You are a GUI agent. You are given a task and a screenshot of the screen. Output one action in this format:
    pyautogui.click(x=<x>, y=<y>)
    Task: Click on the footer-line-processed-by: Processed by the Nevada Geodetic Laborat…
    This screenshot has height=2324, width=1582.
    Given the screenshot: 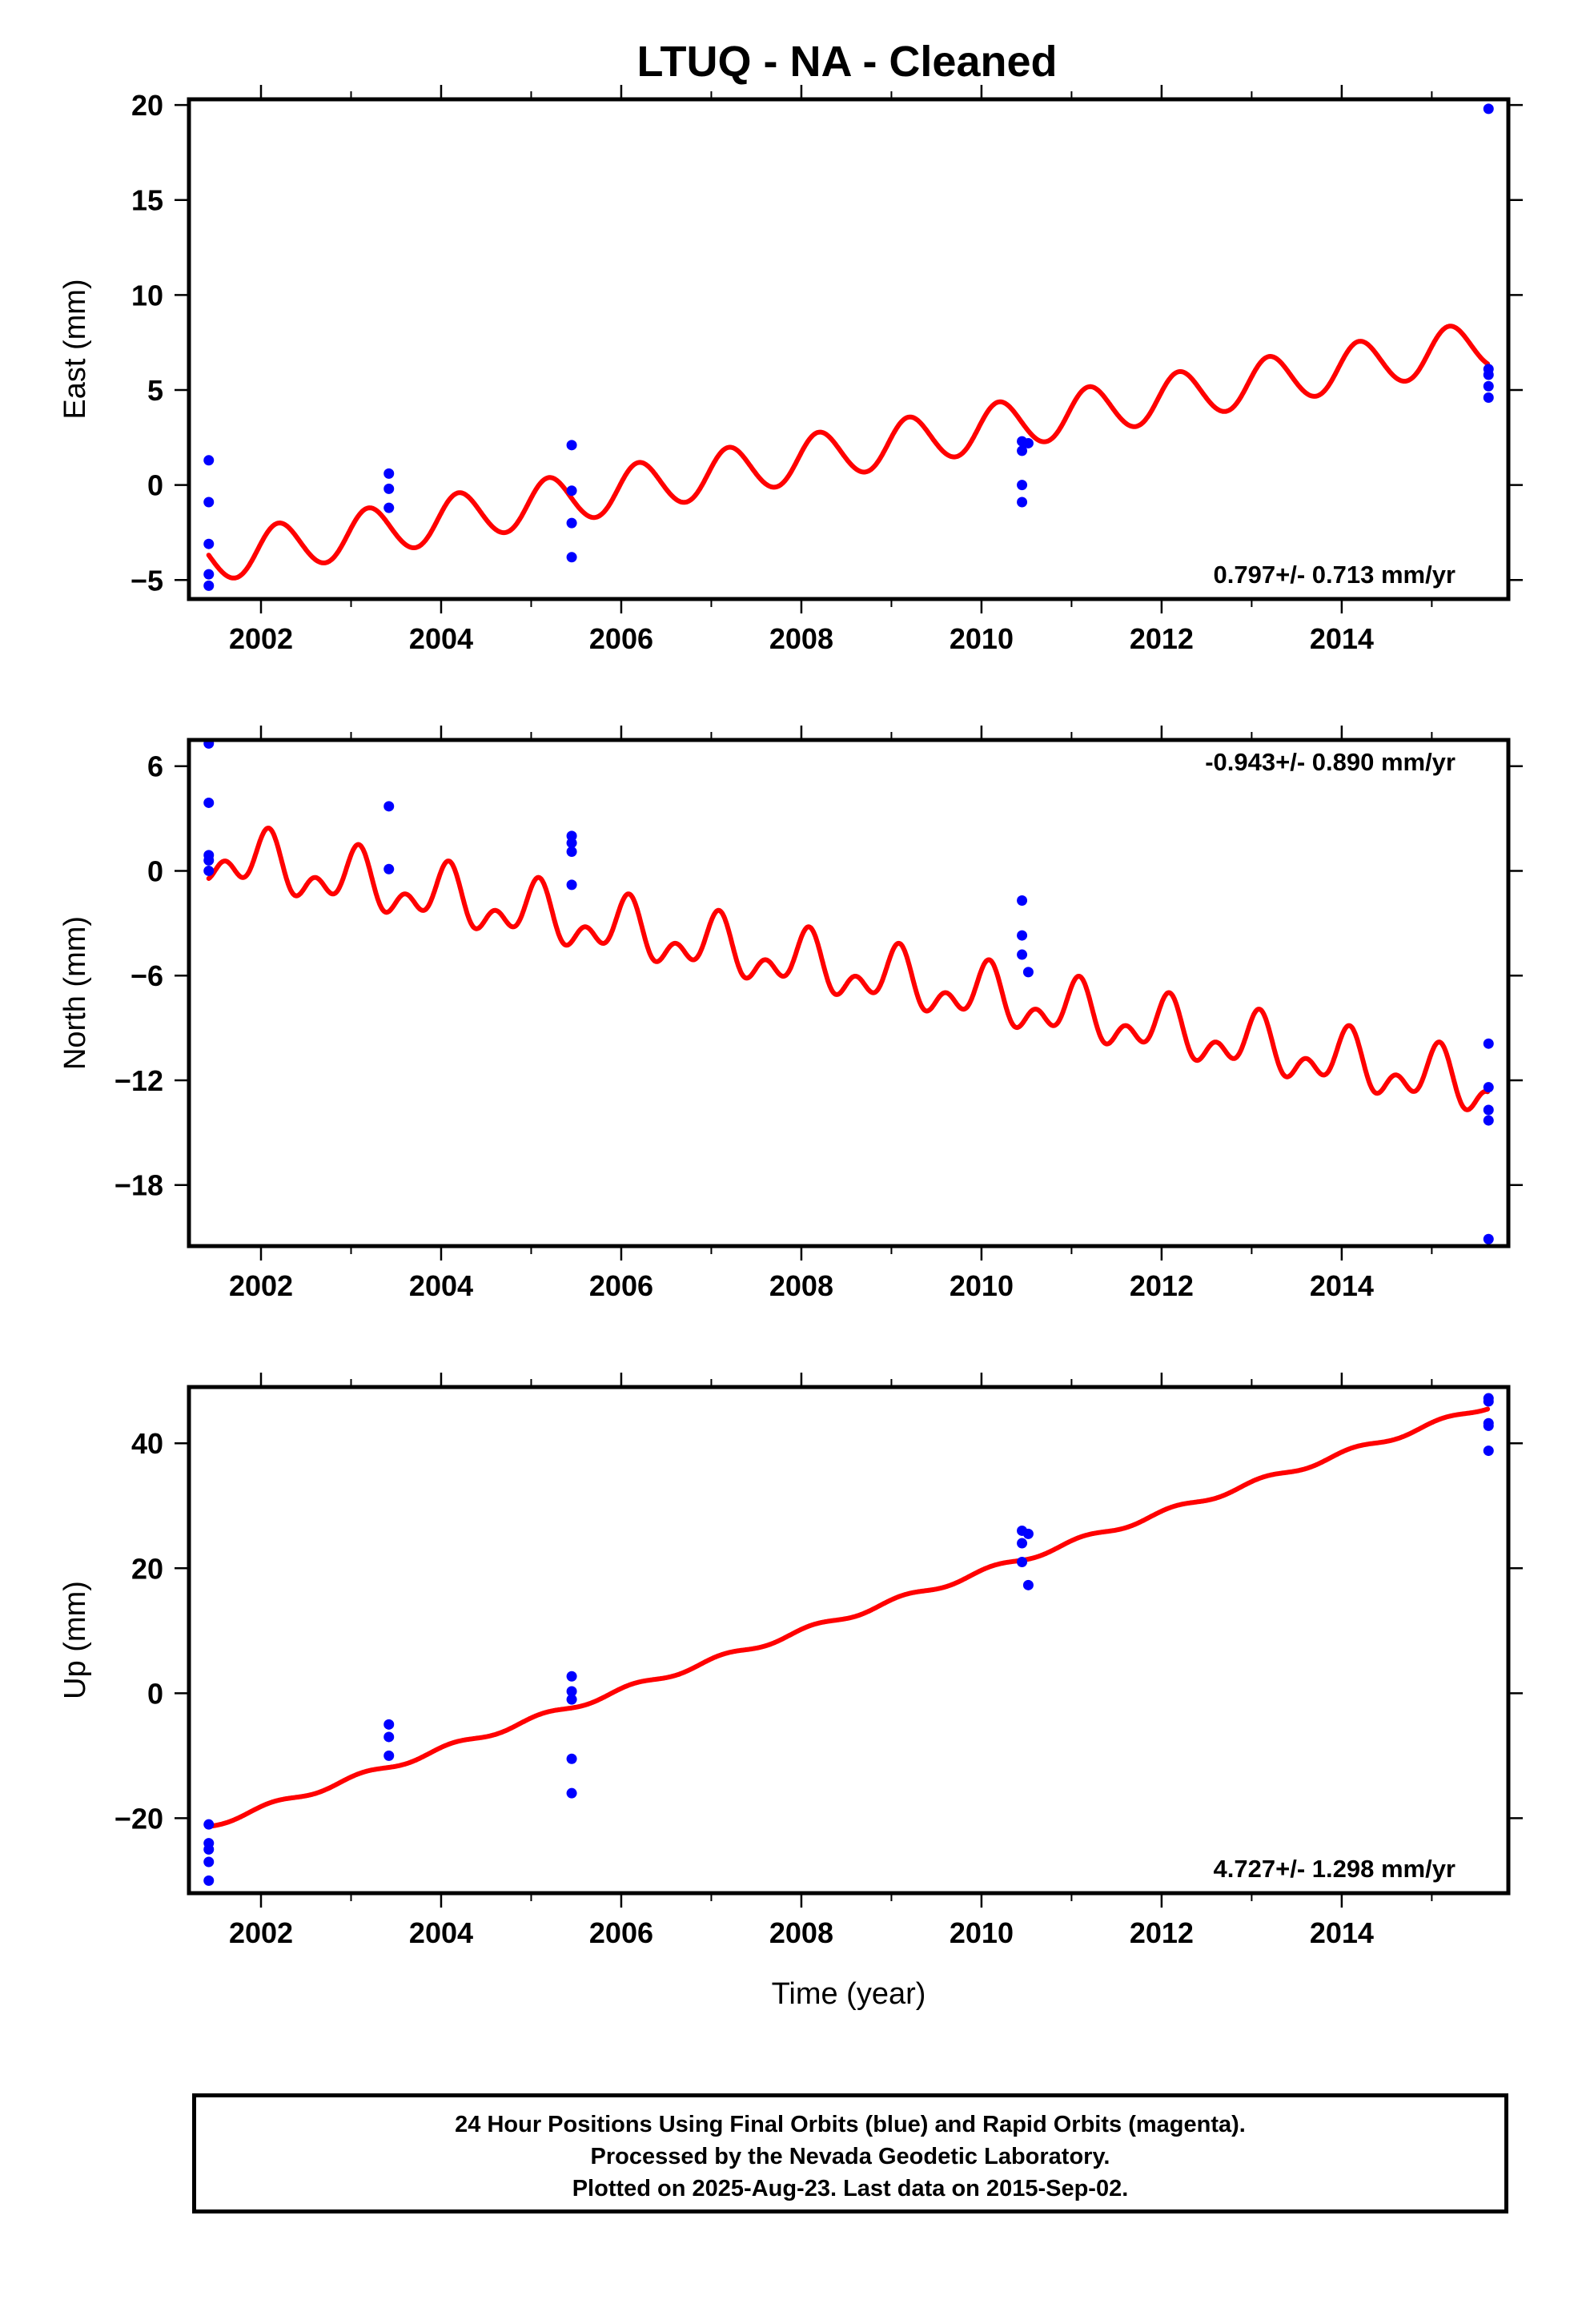 What is the action you would take?
    pyautogui.click(x=850, y=2156)
    